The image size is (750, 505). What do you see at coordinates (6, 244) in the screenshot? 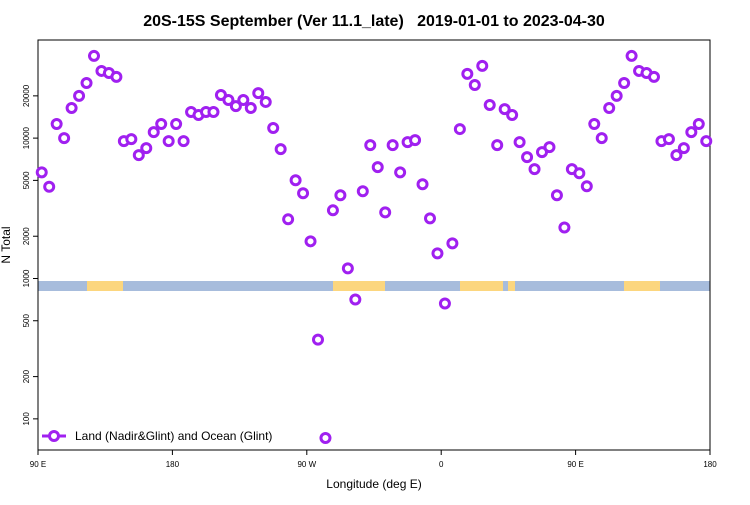
I see `y-axis-label: N Total` at bounding box center [6, 244].